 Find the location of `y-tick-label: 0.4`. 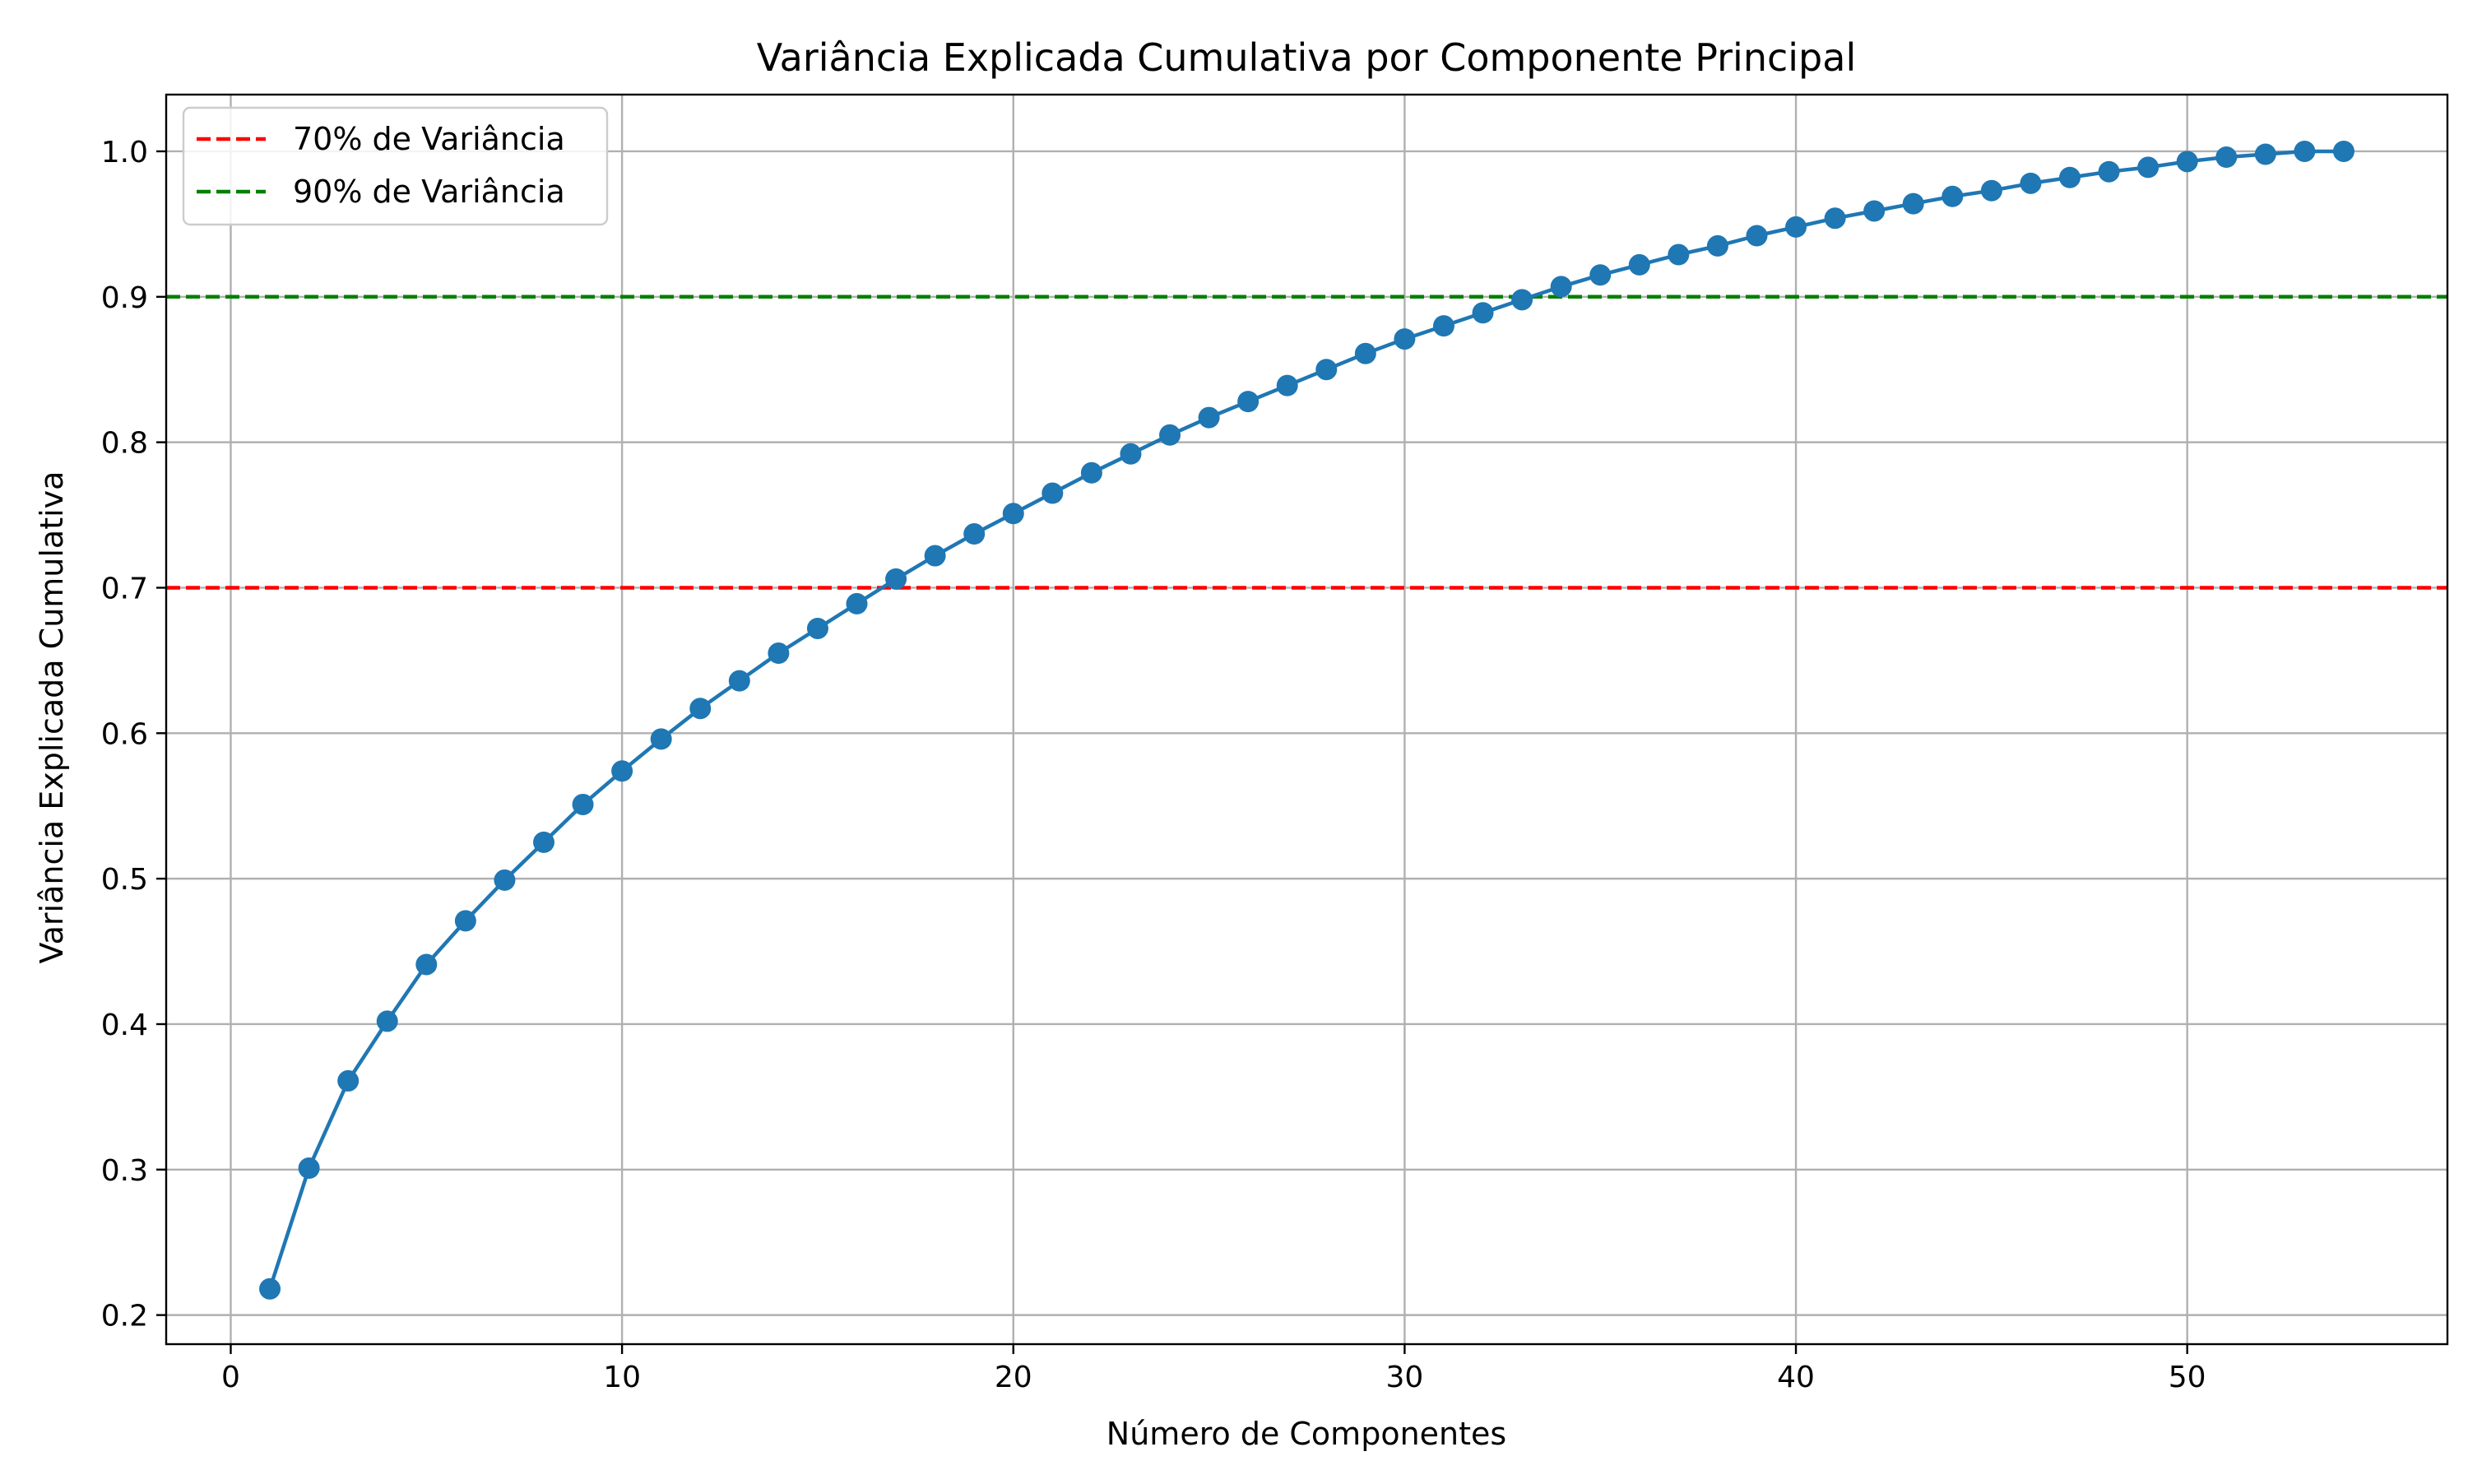

y-tick-label: 0.4 is located at coordinates (124, 1025).